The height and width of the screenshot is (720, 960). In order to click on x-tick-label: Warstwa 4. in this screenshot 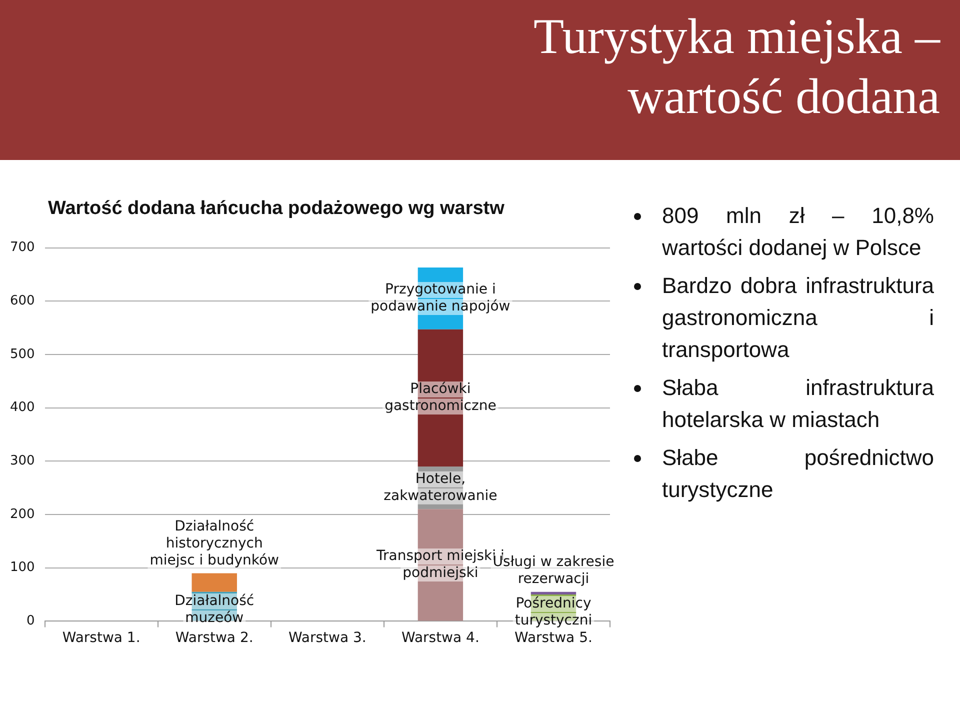, I will do `click(440, 638)`.